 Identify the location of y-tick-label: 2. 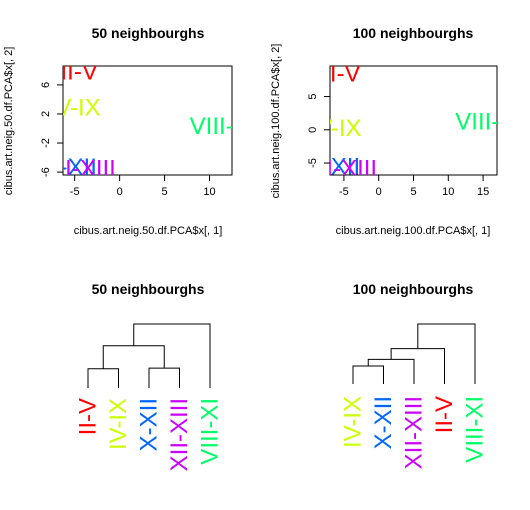
(46, 114).